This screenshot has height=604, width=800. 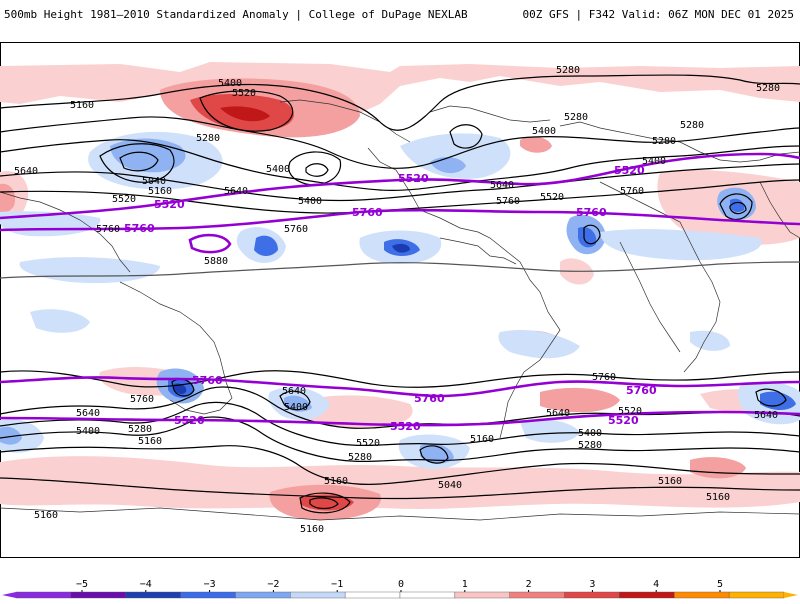 What do you see at coordinates (337, 584) in the screenshot?
I see `colorbar-tick-label: −1` at bounding box center [337, 584].